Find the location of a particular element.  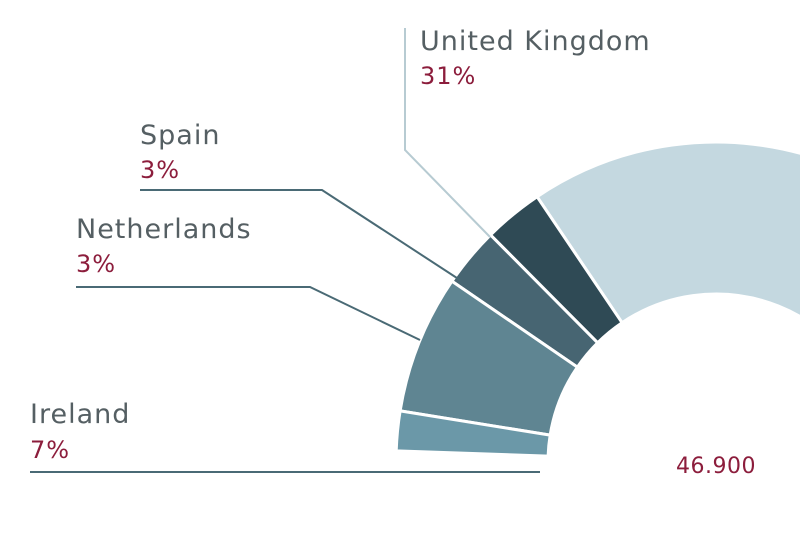

percent-netherlands: 3% is located at coordinates (96, 264).